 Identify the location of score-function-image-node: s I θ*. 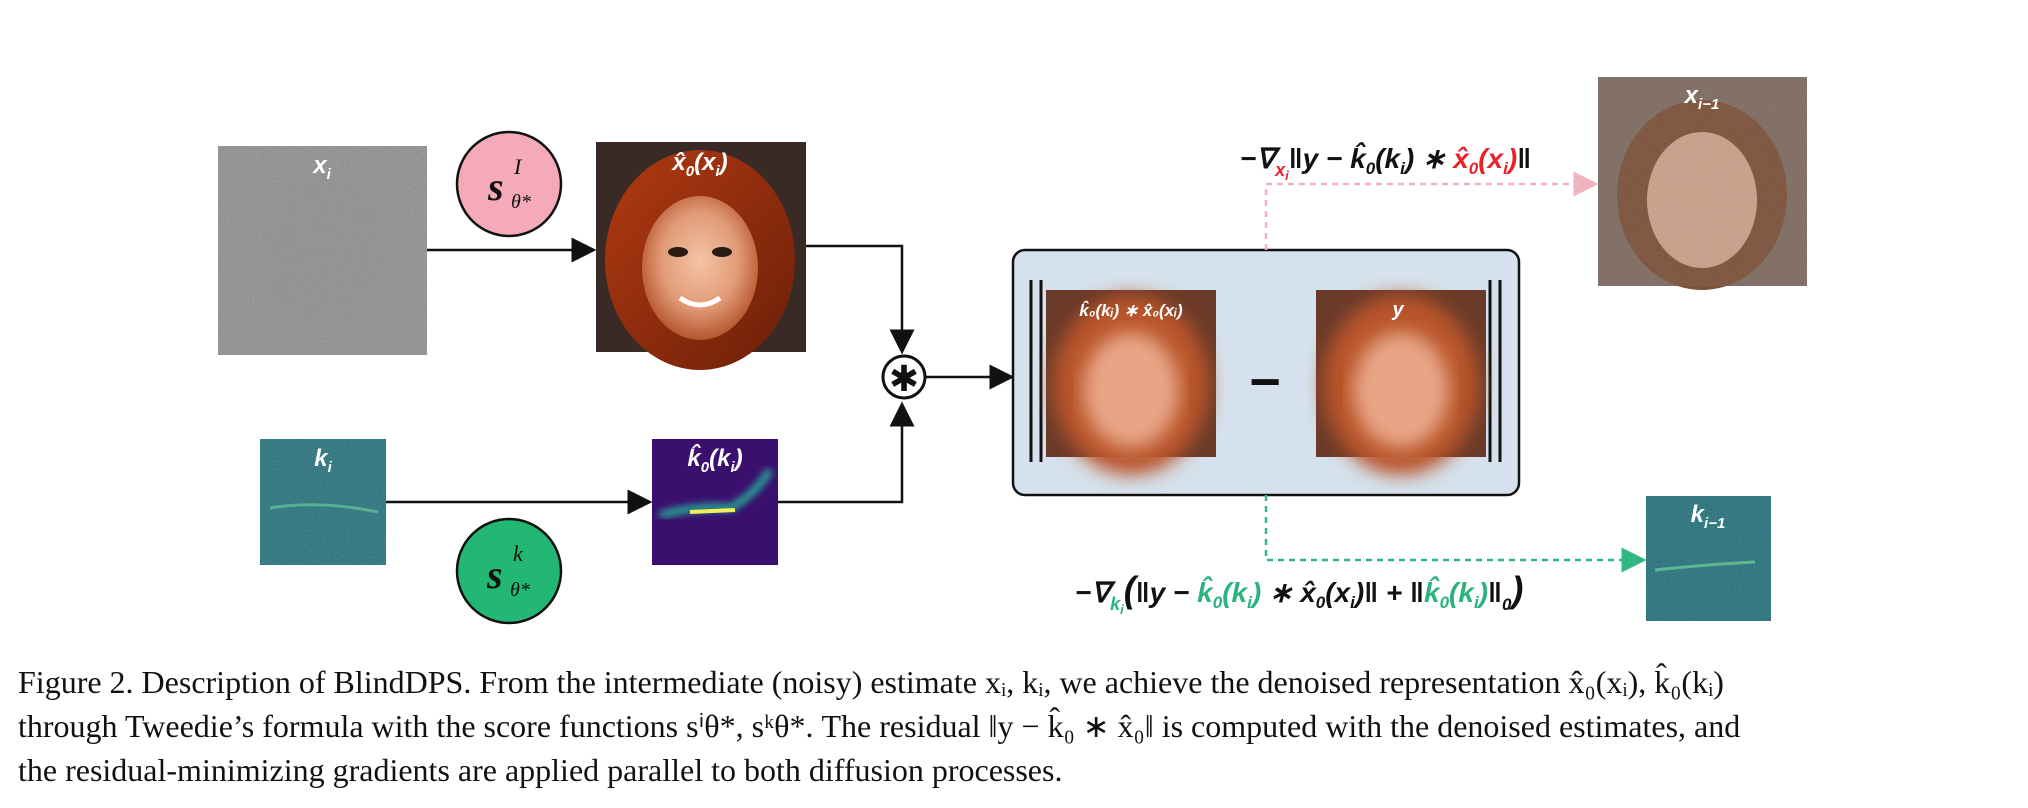
(509, 184).